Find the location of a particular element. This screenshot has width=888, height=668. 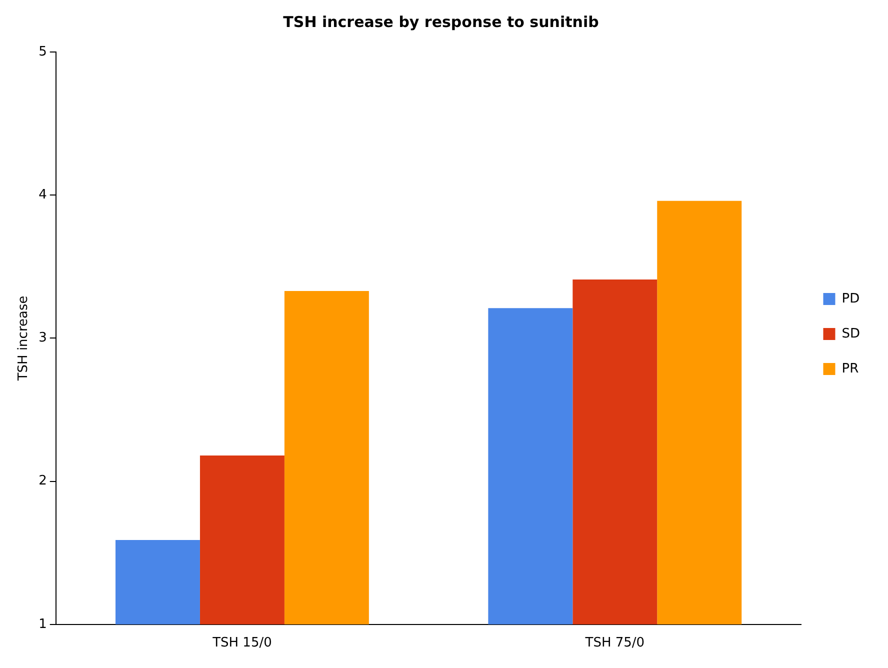

legend-label: PR is located at coordinates (850, 368).